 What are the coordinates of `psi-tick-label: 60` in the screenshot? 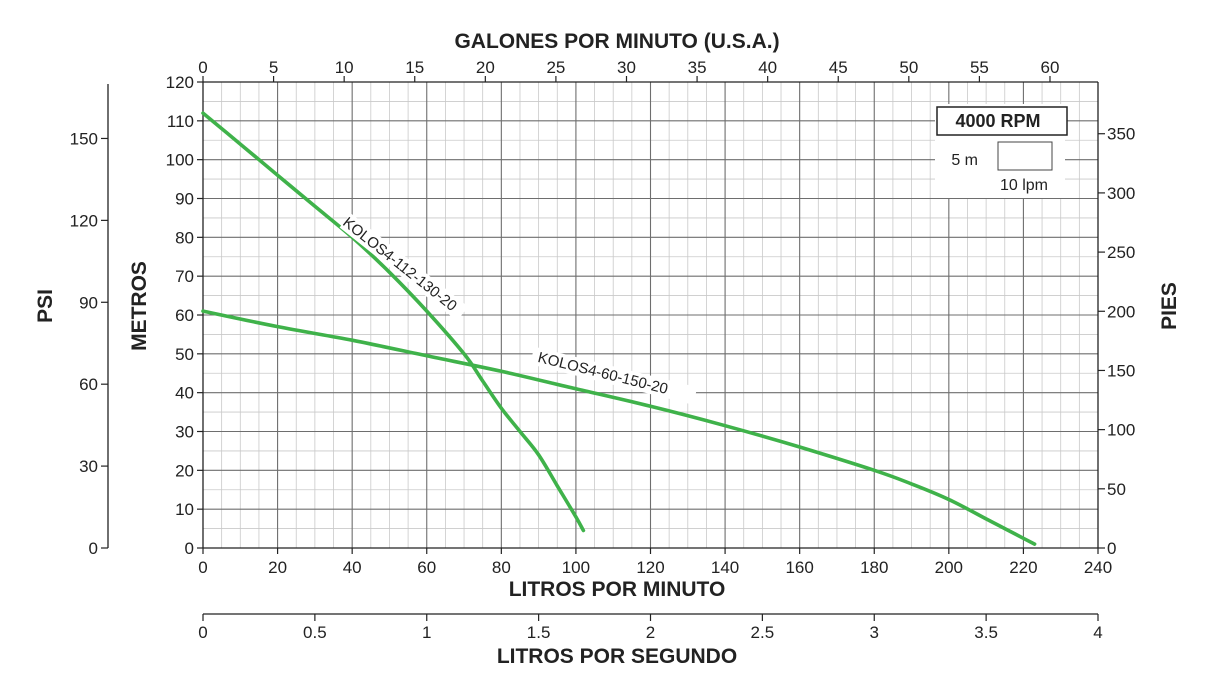 It's located at (88, 384).